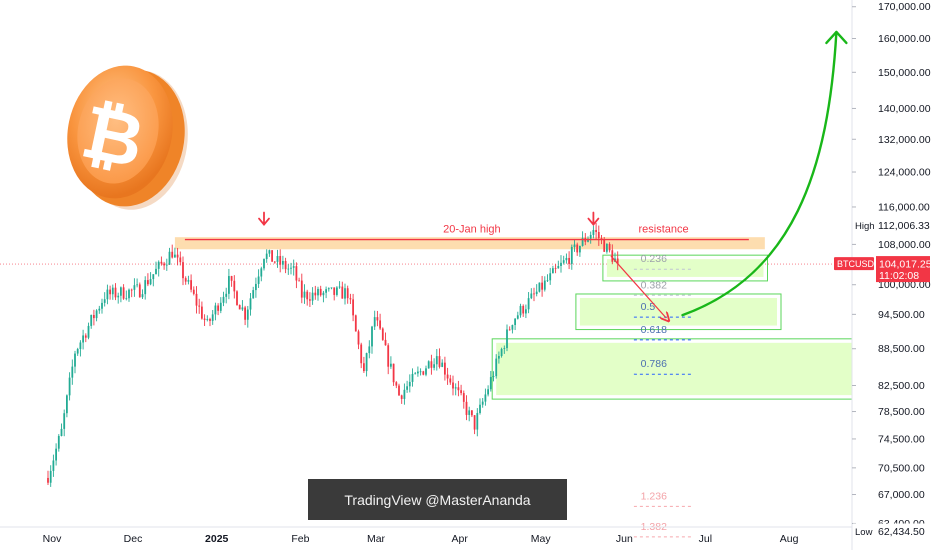 The image size is (932, 555). What do you see at coordinates (904, 207) in the screenshot?
I see `y-tick-label: 116,000.00` at bounding box center [904, 207].